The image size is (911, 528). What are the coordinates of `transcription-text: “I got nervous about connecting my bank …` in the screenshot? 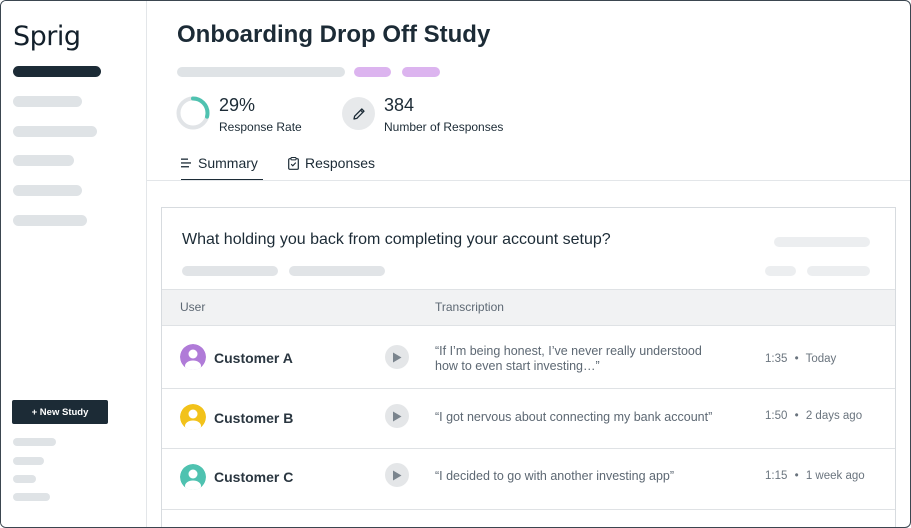 It's located at (574, 417).